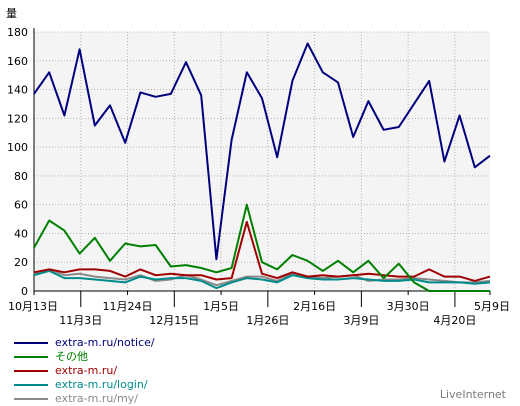  Describe the element at coordinates (361, 320) in the screenshot. I see `x-tick-label: 3月9日` at that location.